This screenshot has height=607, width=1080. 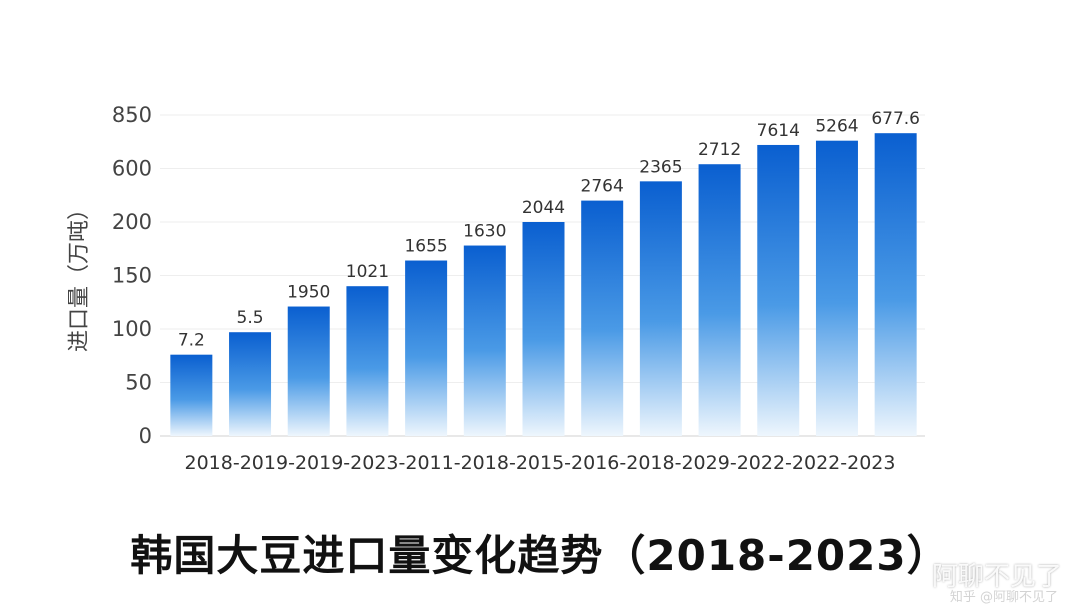 I want to click on data-label: 1655, so click(x=425, y=247).